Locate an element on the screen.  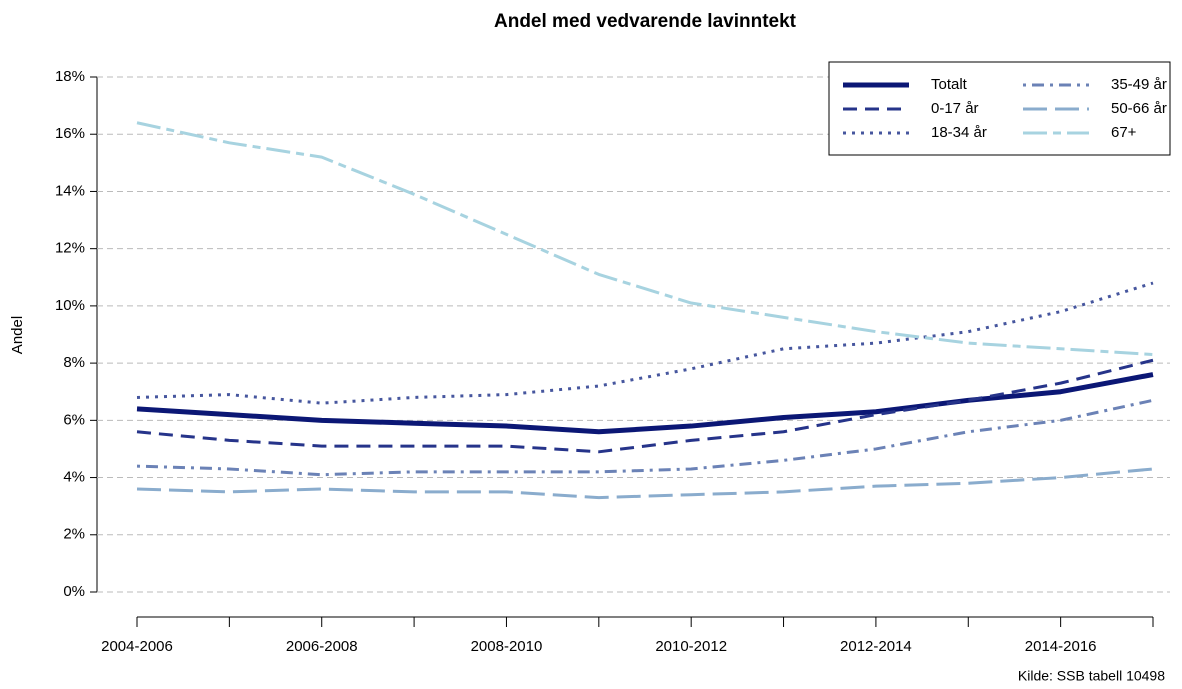
legend-box is located at coordinates (999, 108).